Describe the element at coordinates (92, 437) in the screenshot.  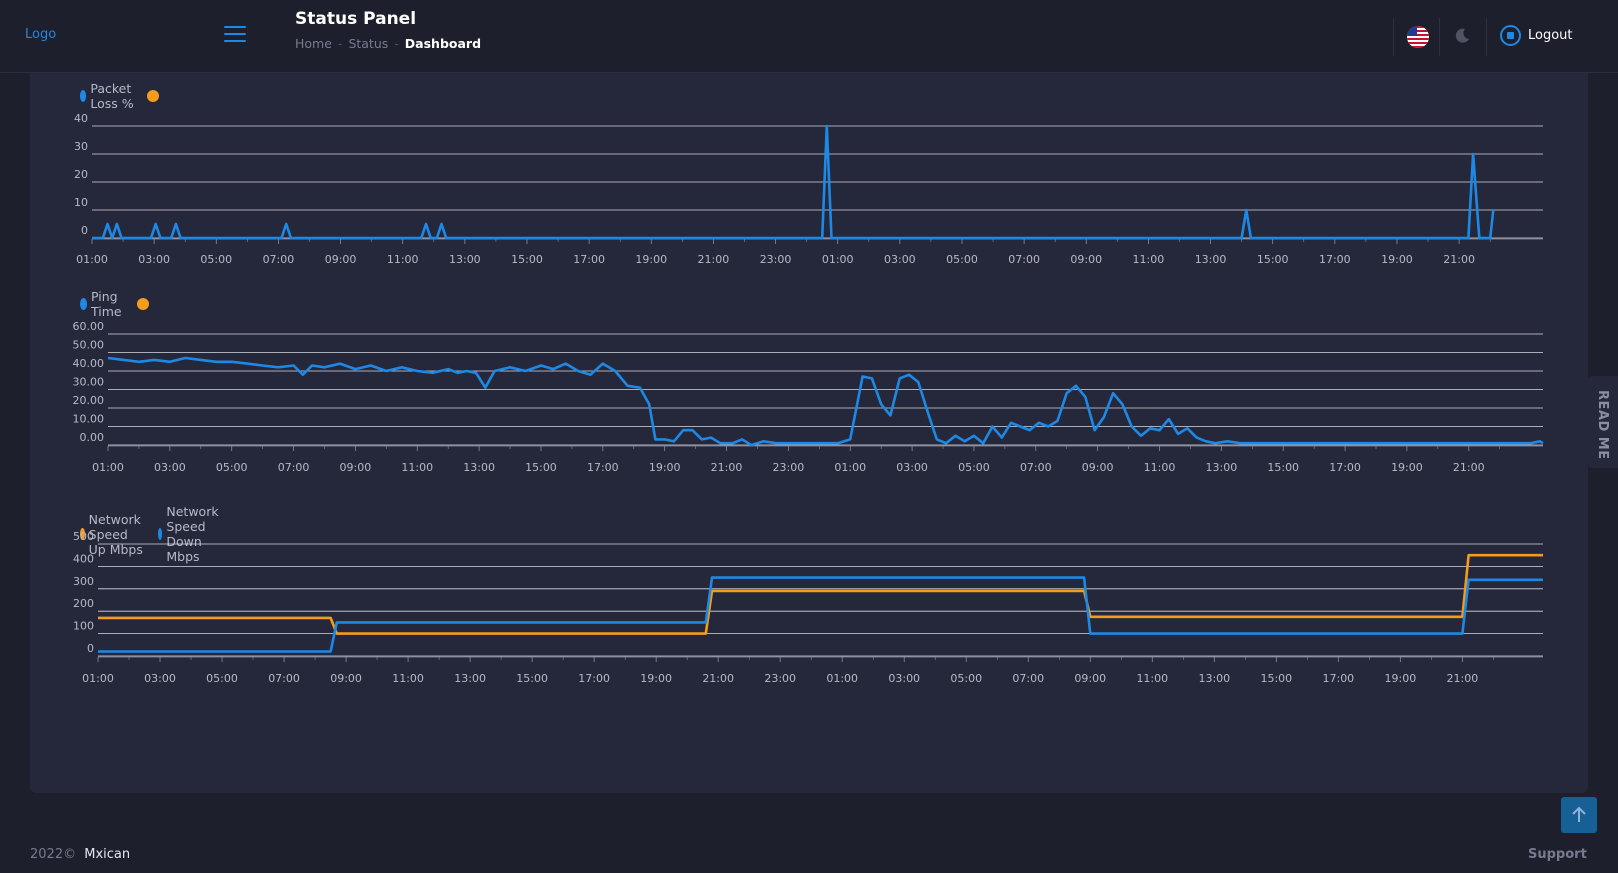
I see `y-tick-label: 0.00` at that location.